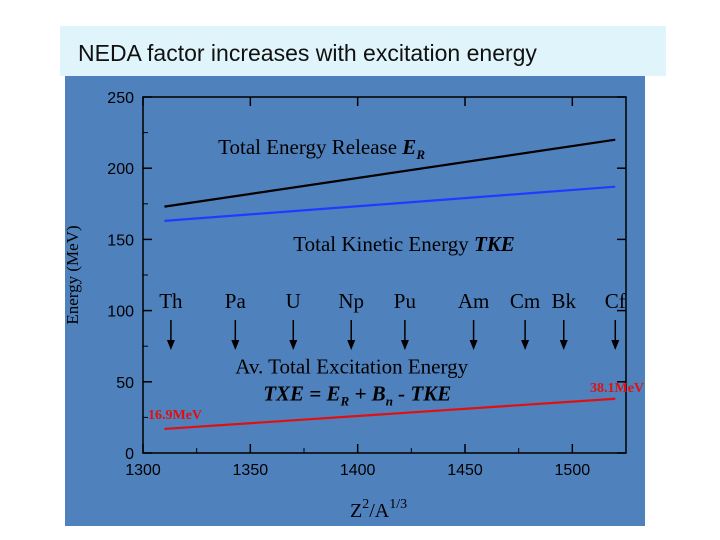 Image resolution: width=720 pixels, height=540 pixels. I want to click on element-arrow-head-Cm, so click(525, 345).